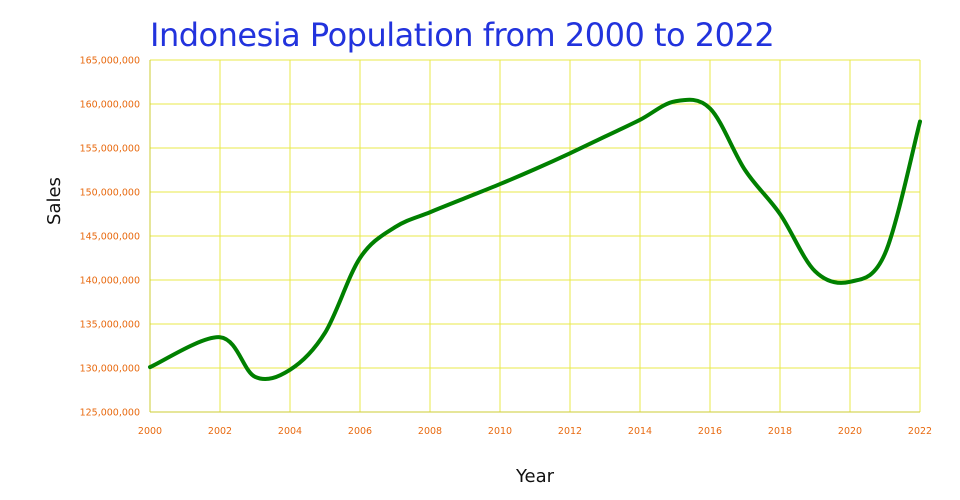 The width and height of the screenshot is (960, 500). I want to click on x-tick-label: 2004, so click(290, 431).